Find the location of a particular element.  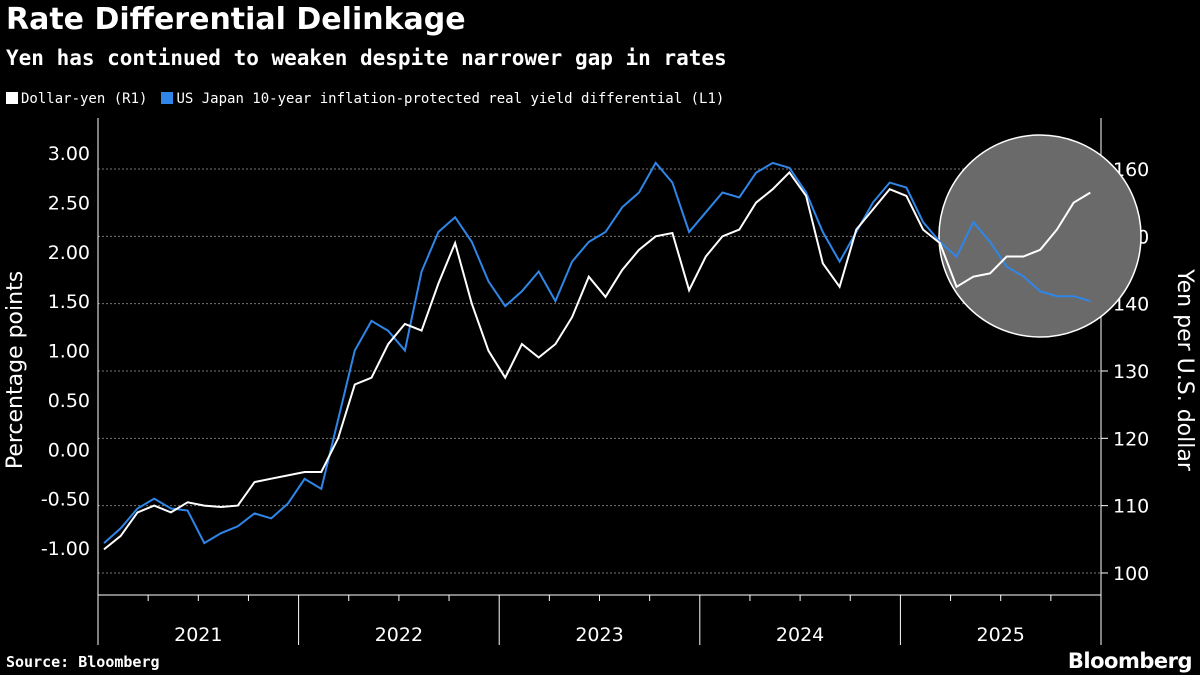

legend-swatch-blue is located at coordinates (167, 98).